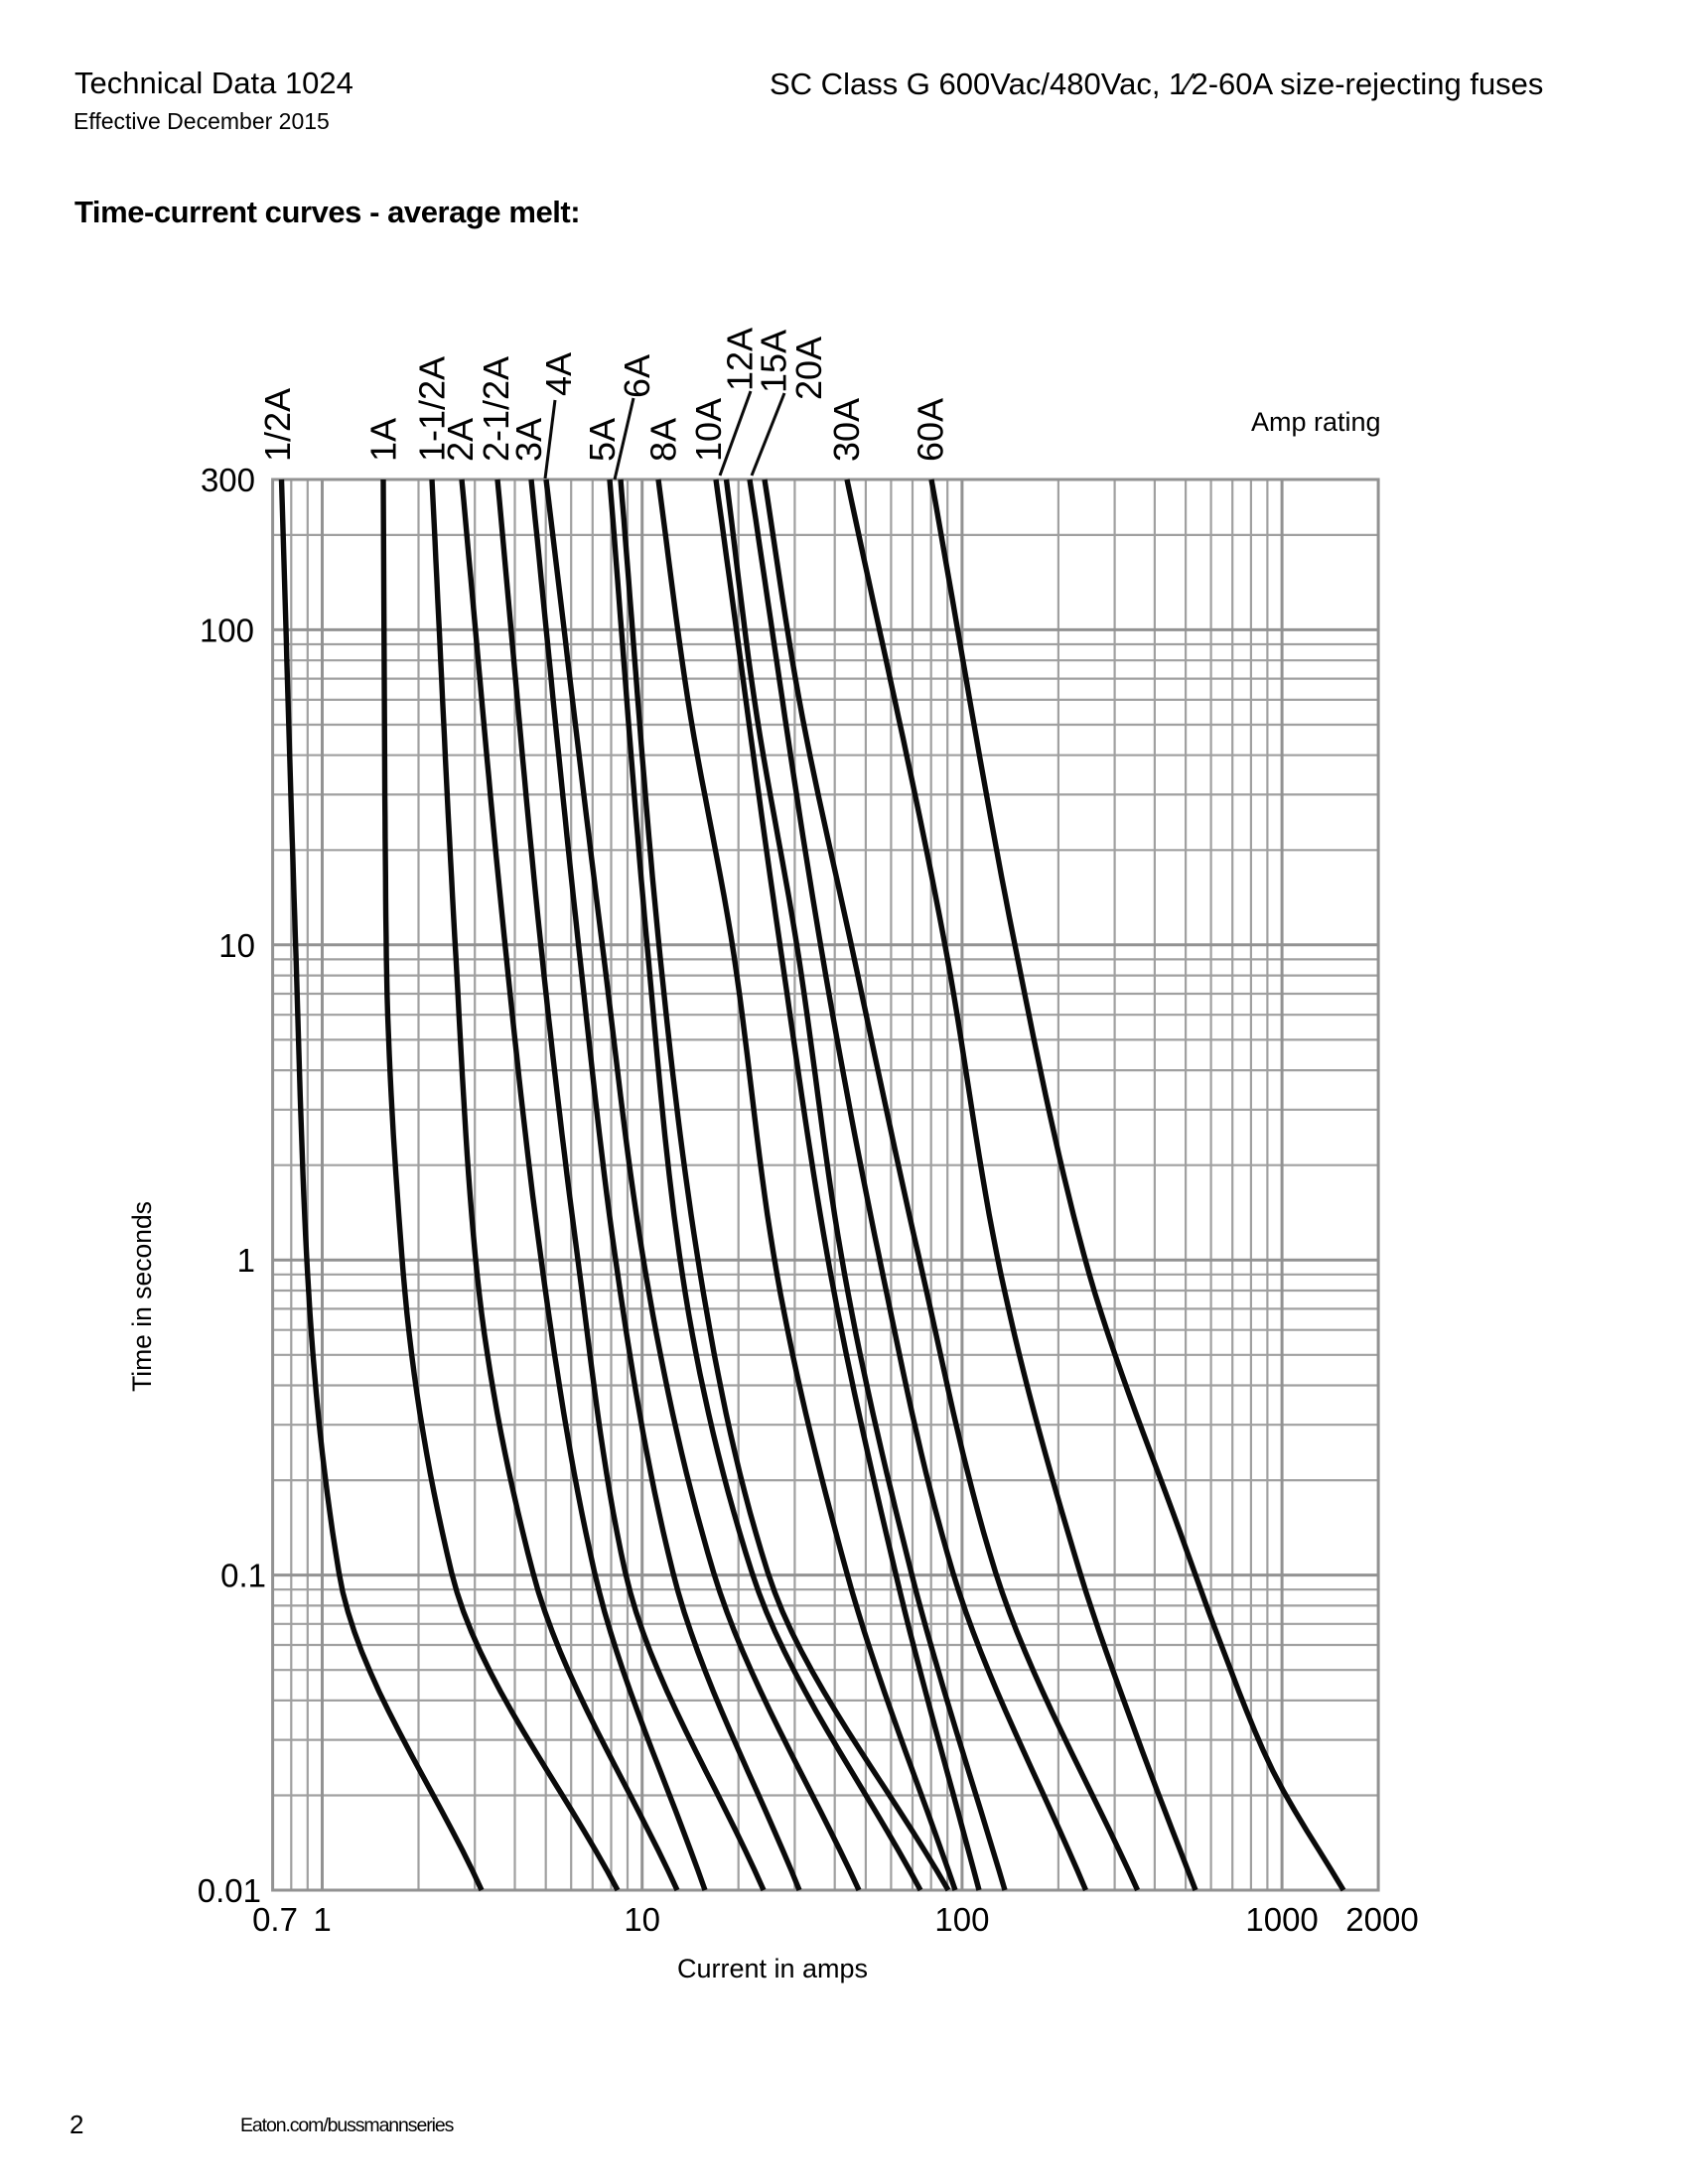 The width and height of the screenshot is (1688, 2184). Describe the element at coordinates (496, 409) in the screenshot. I see `svg-text: 2-1/2A` at that location.